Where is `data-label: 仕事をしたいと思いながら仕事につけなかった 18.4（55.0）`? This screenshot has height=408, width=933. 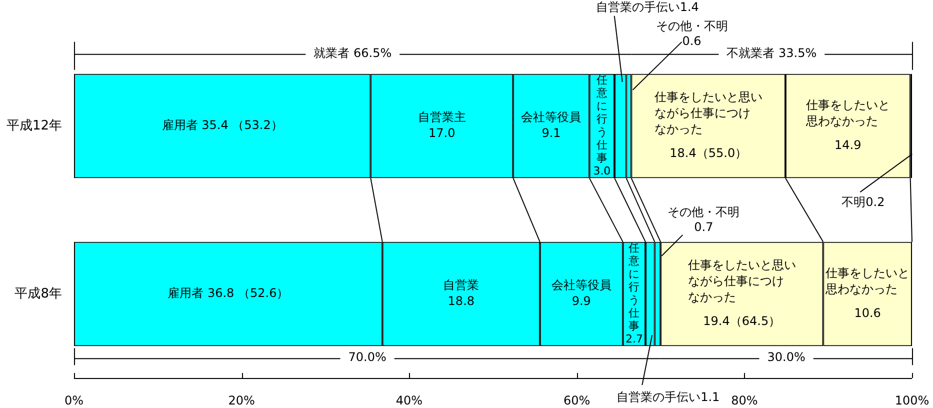 data-label: 仕事をしたいと思いながら仕事につけなかった 18.4（55.0） is located at coordinates (707, 125).